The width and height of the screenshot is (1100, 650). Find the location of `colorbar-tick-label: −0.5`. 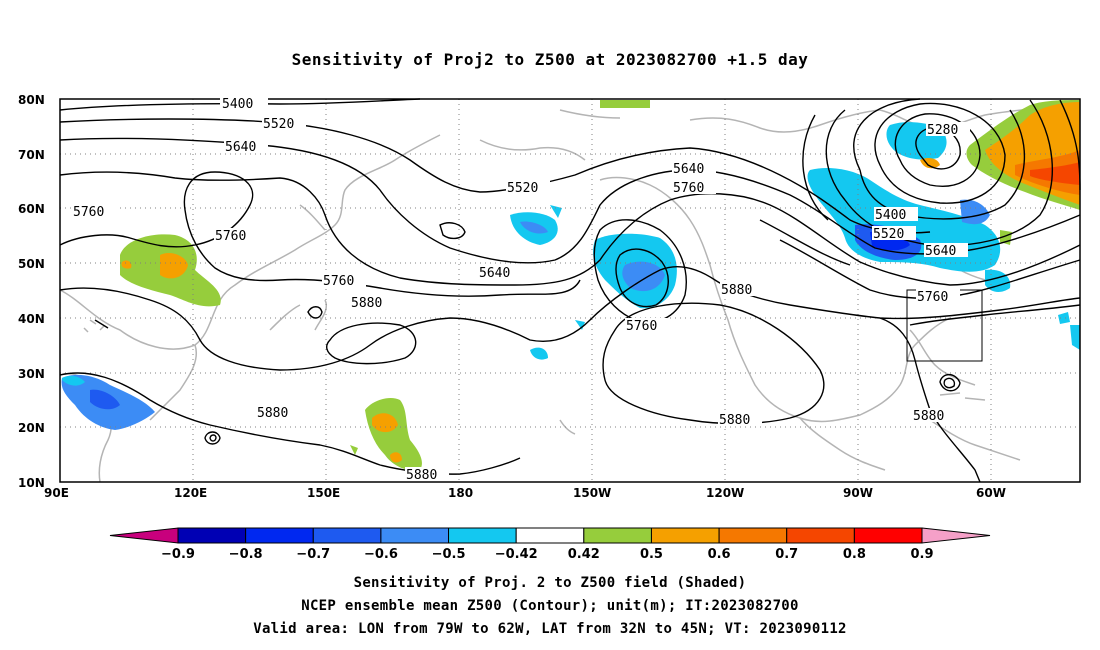

colorbar-tick-label: −0.5 is located at coordinates (449, 554).